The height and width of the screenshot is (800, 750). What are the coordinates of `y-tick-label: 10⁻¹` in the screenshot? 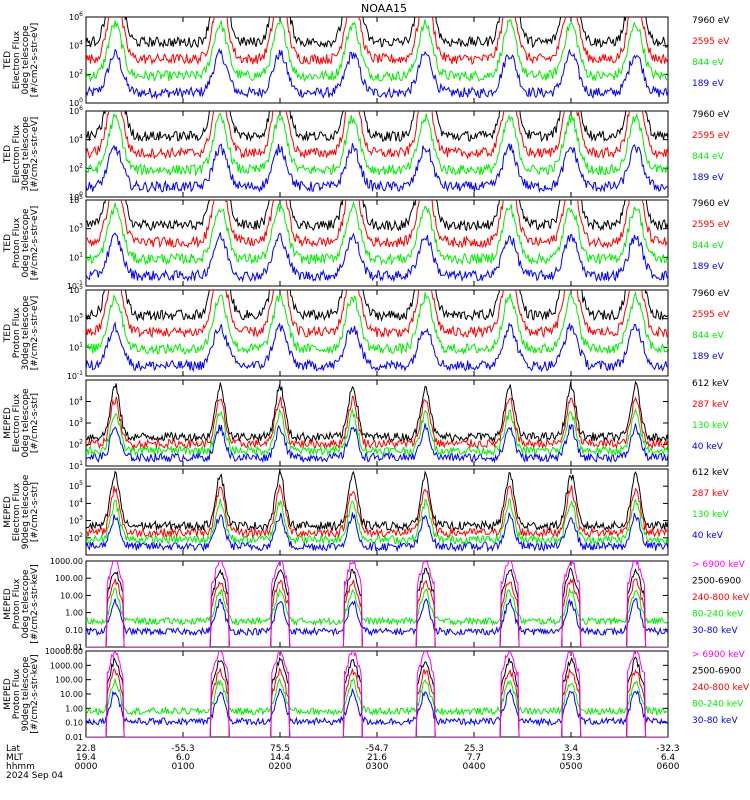 It's located at (75, 375).